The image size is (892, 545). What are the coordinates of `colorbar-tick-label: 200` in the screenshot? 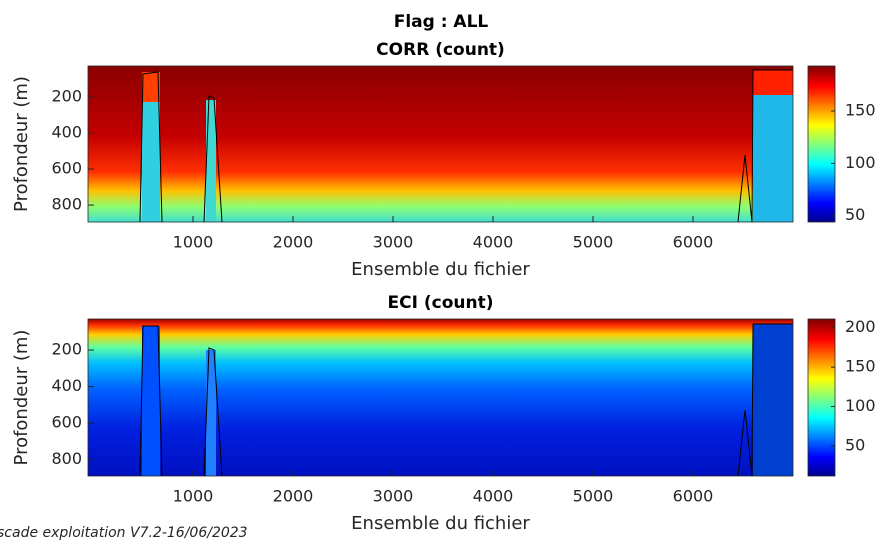 It's located at (860, 326).